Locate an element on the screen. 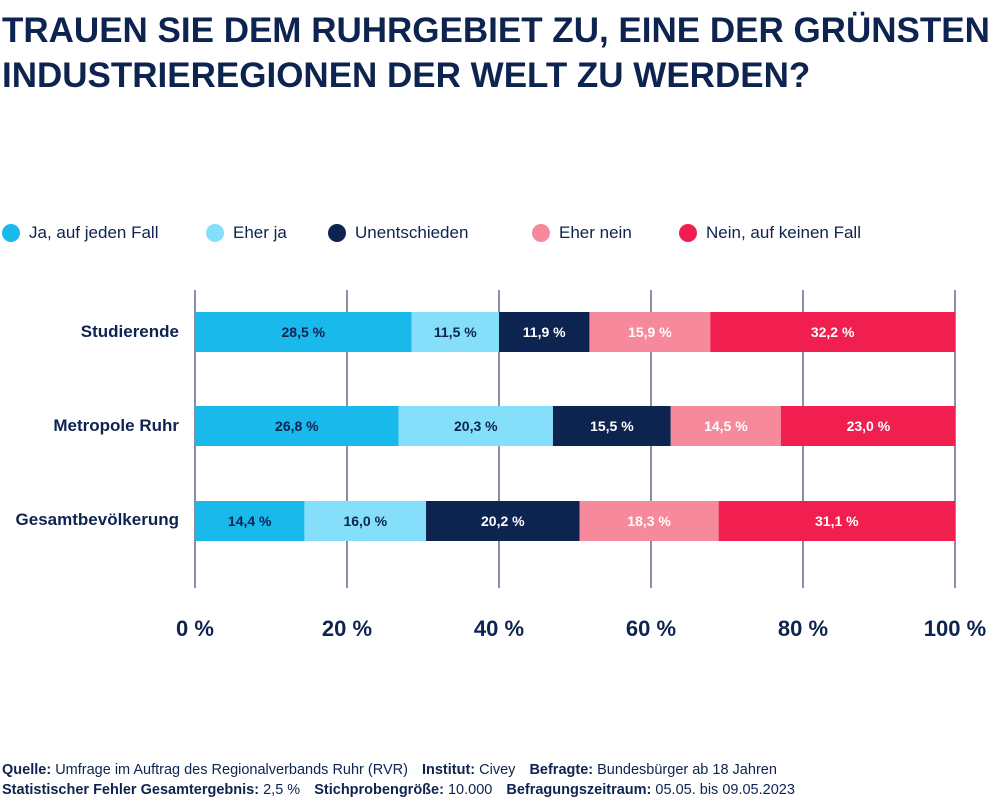 The image size is (999, 806). data-label-metropole-ruhr-eher-ja: 20,3 % is located at coordinates (476, 426).